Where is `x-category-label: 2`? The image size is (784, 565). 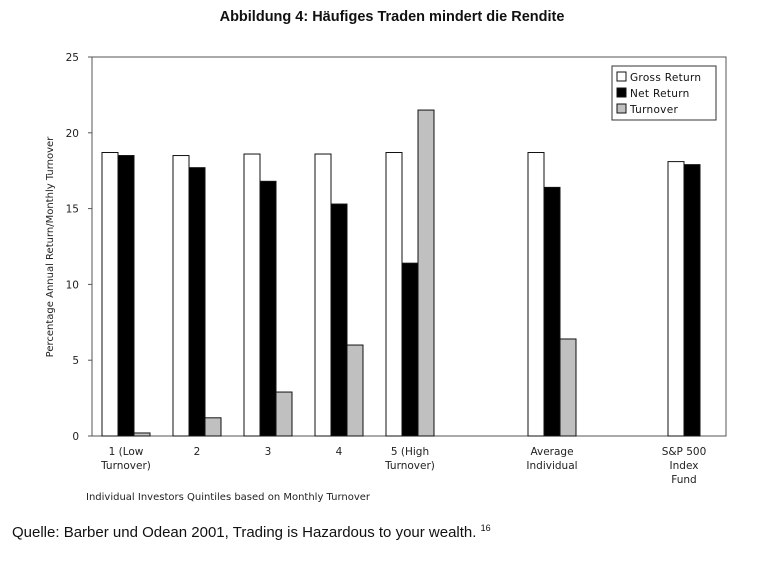
x-category-label: 2 is located at coordinates (197, 452).